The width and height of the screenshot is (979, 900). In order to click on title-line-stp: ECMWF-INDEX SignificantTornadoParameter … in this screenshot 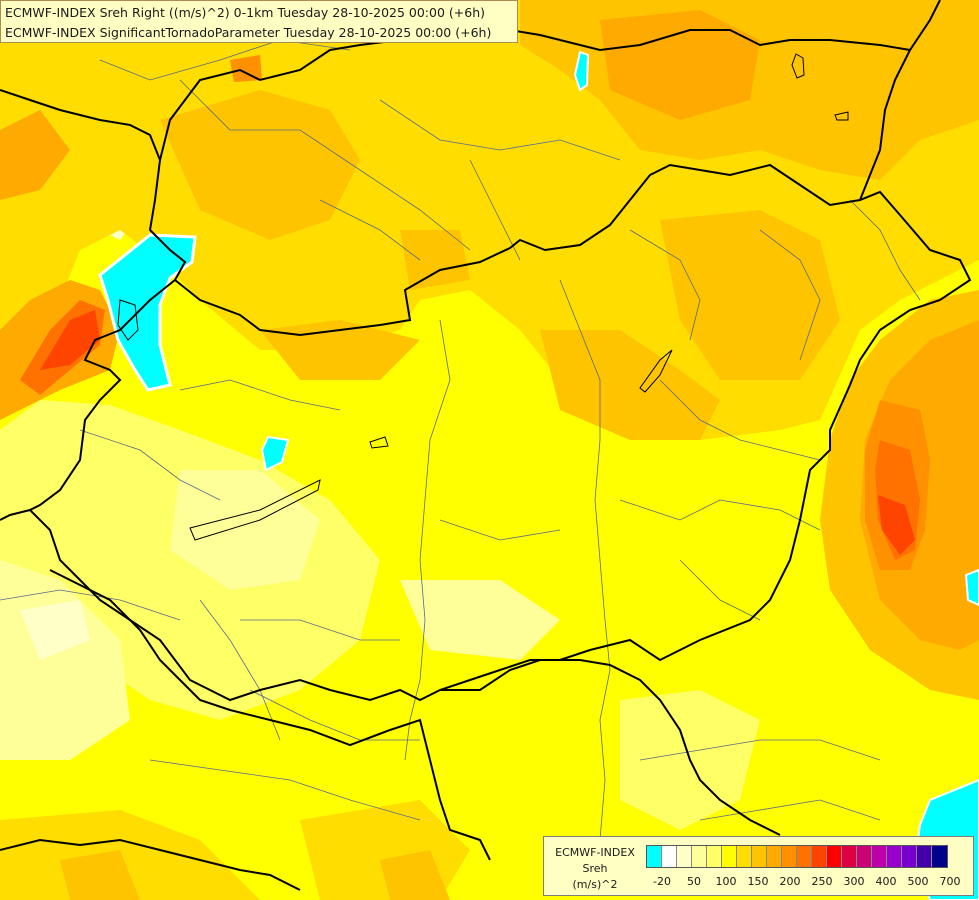, I will do `click(248, 32)`.